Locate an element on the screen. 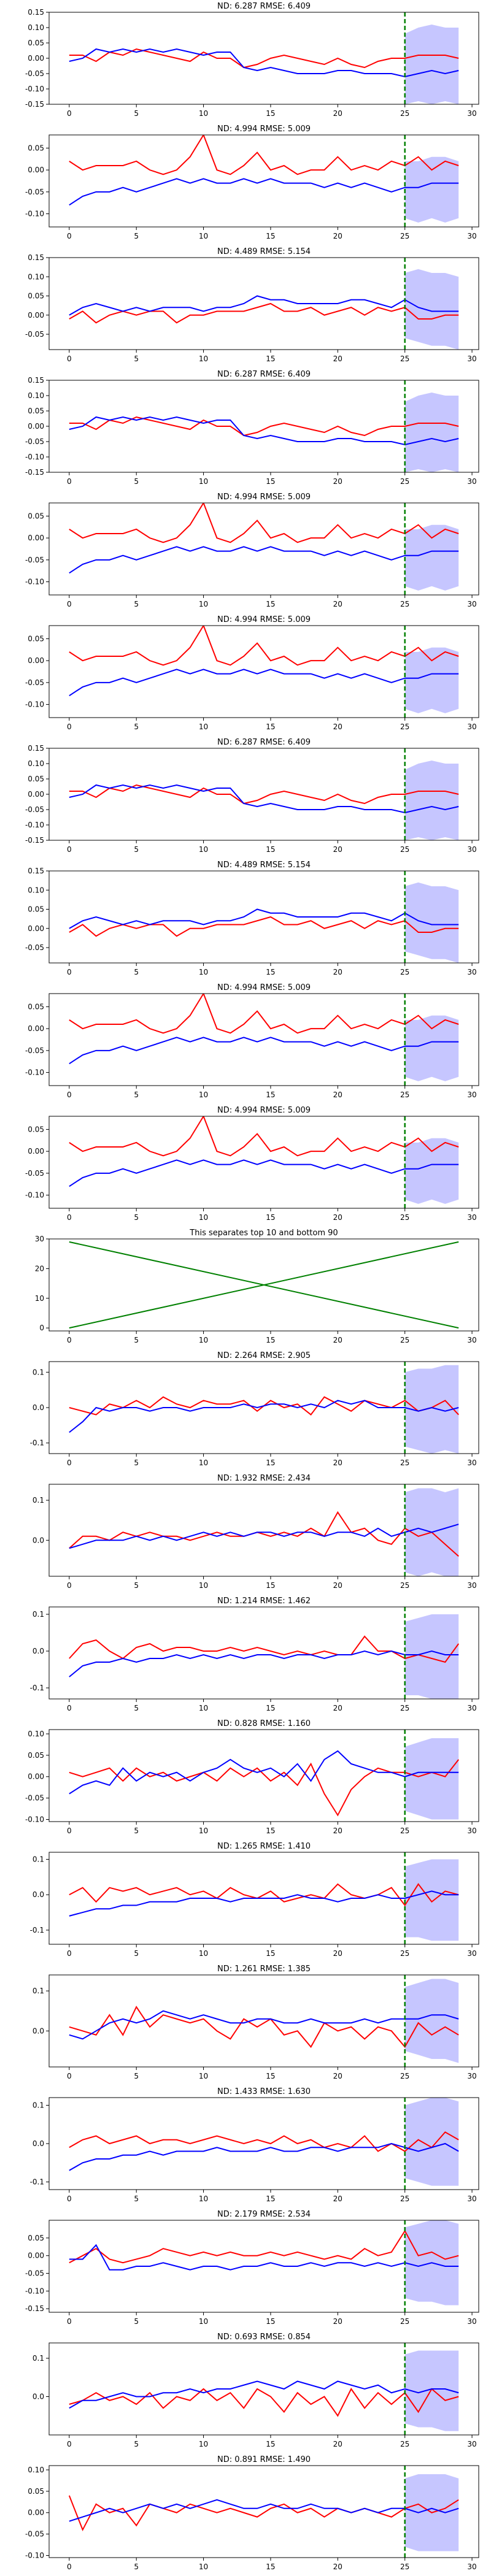 The height and width of the screenshot is (2576, 491). y-tick-label: -0.1 is located at coordinates (37, 1930).